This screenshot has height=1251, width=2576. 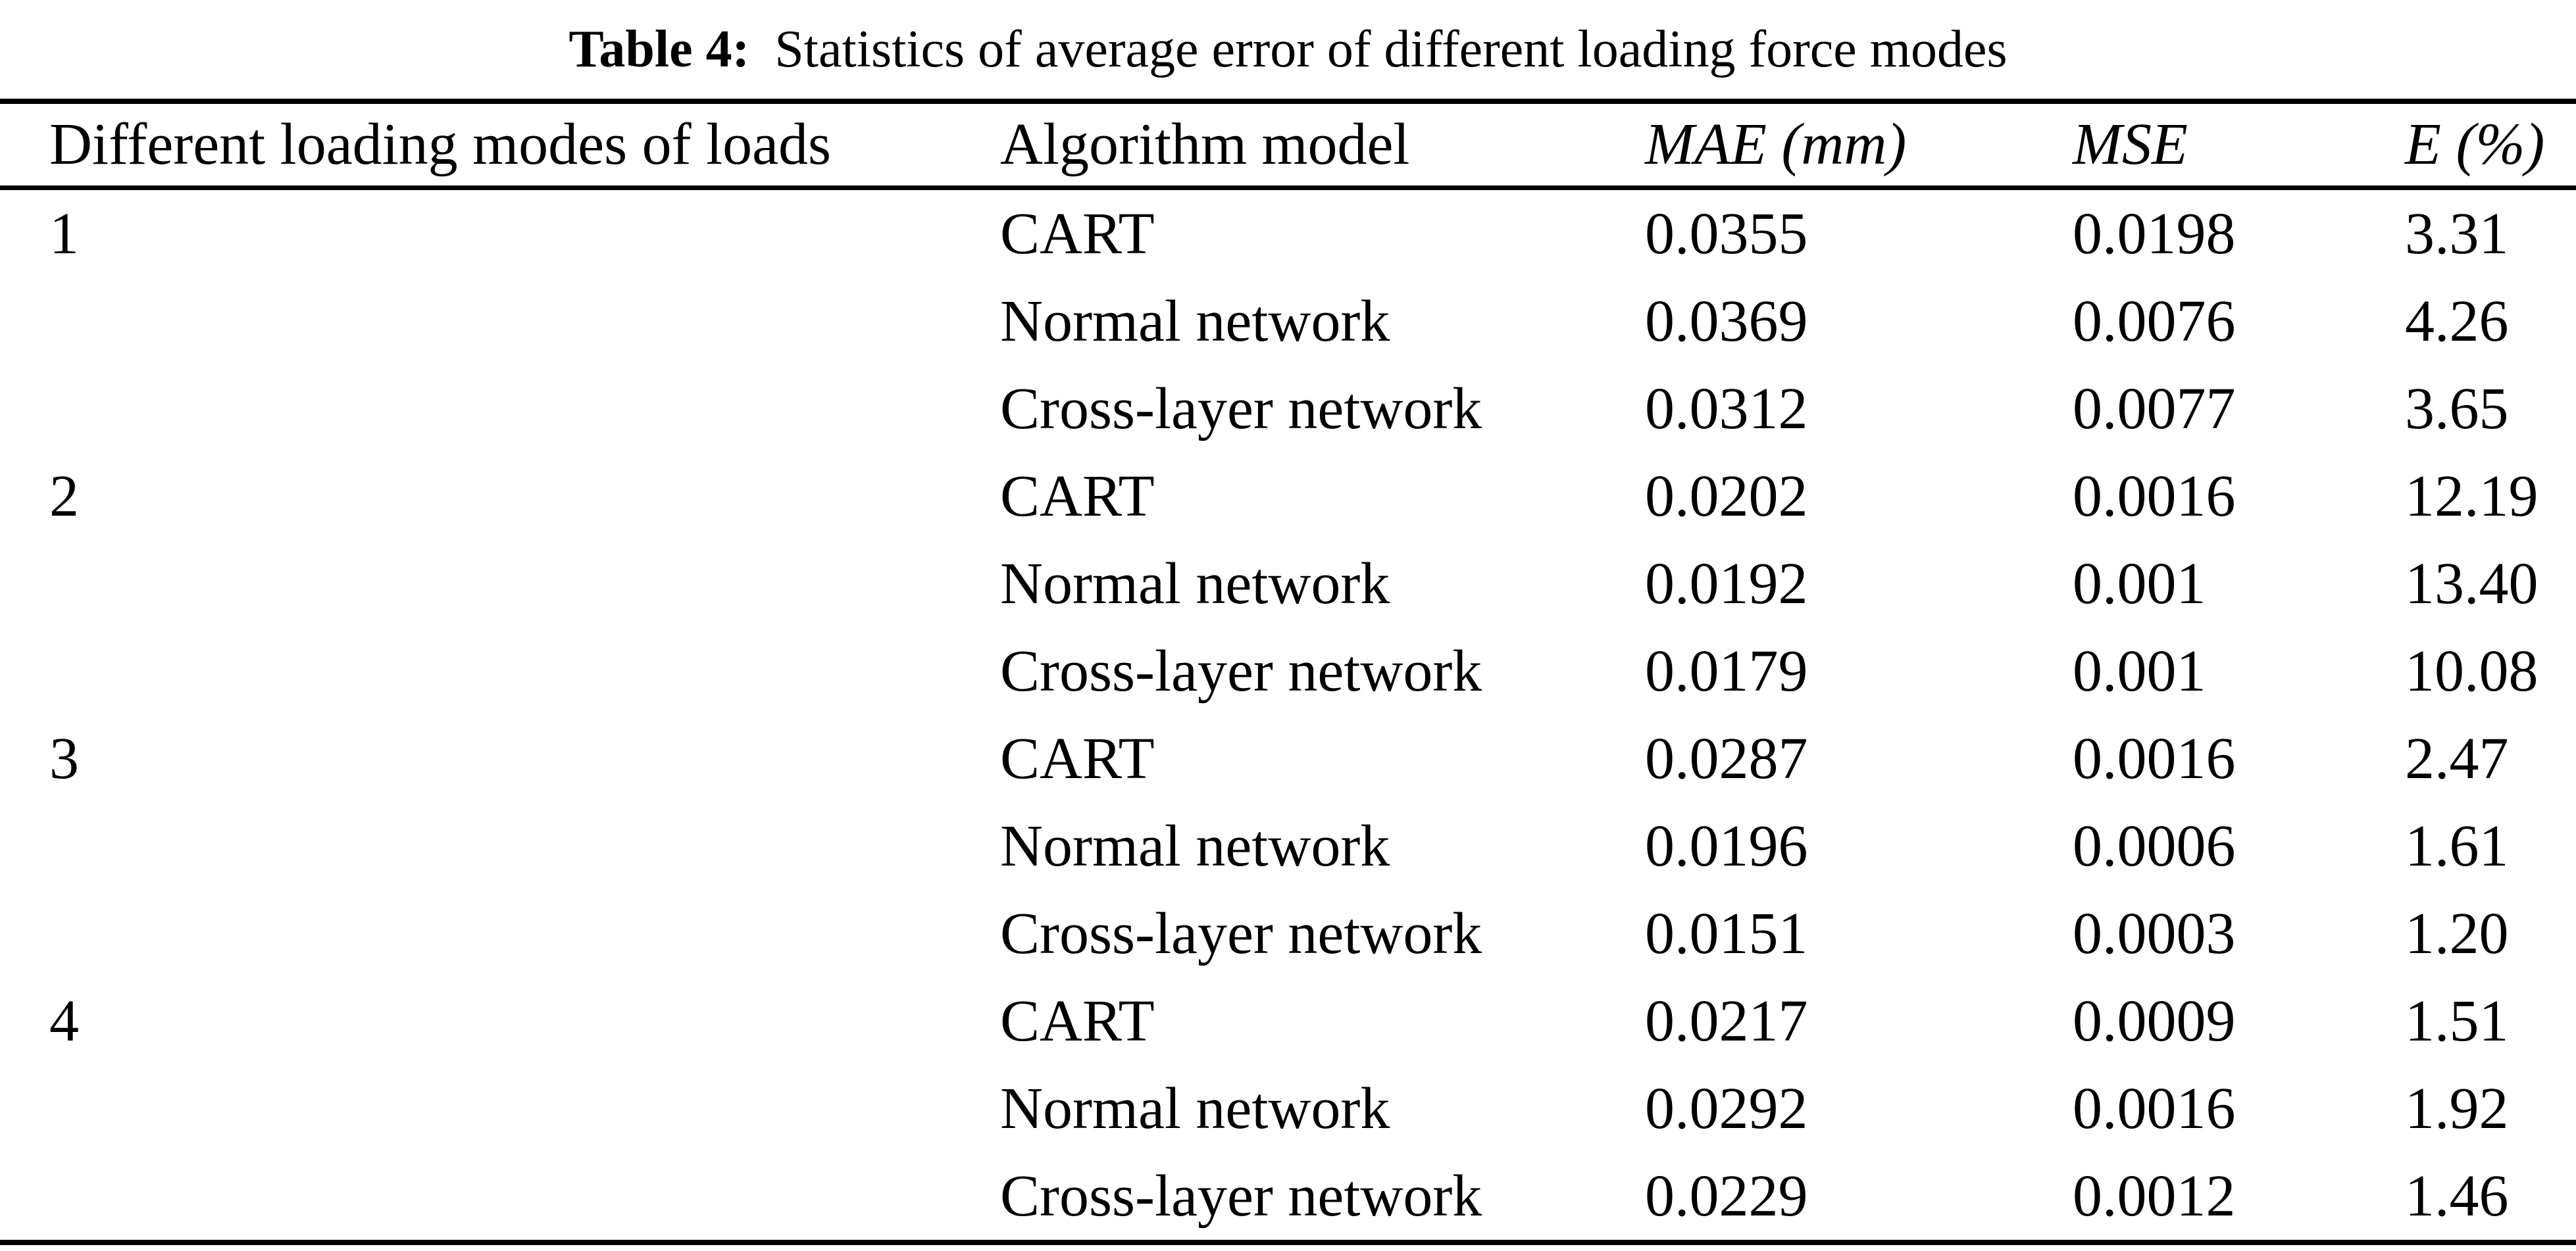 I want to click on table-row: Cross-layer network 0.0312 0.0077 3.65, so click(x=1288, y=409).